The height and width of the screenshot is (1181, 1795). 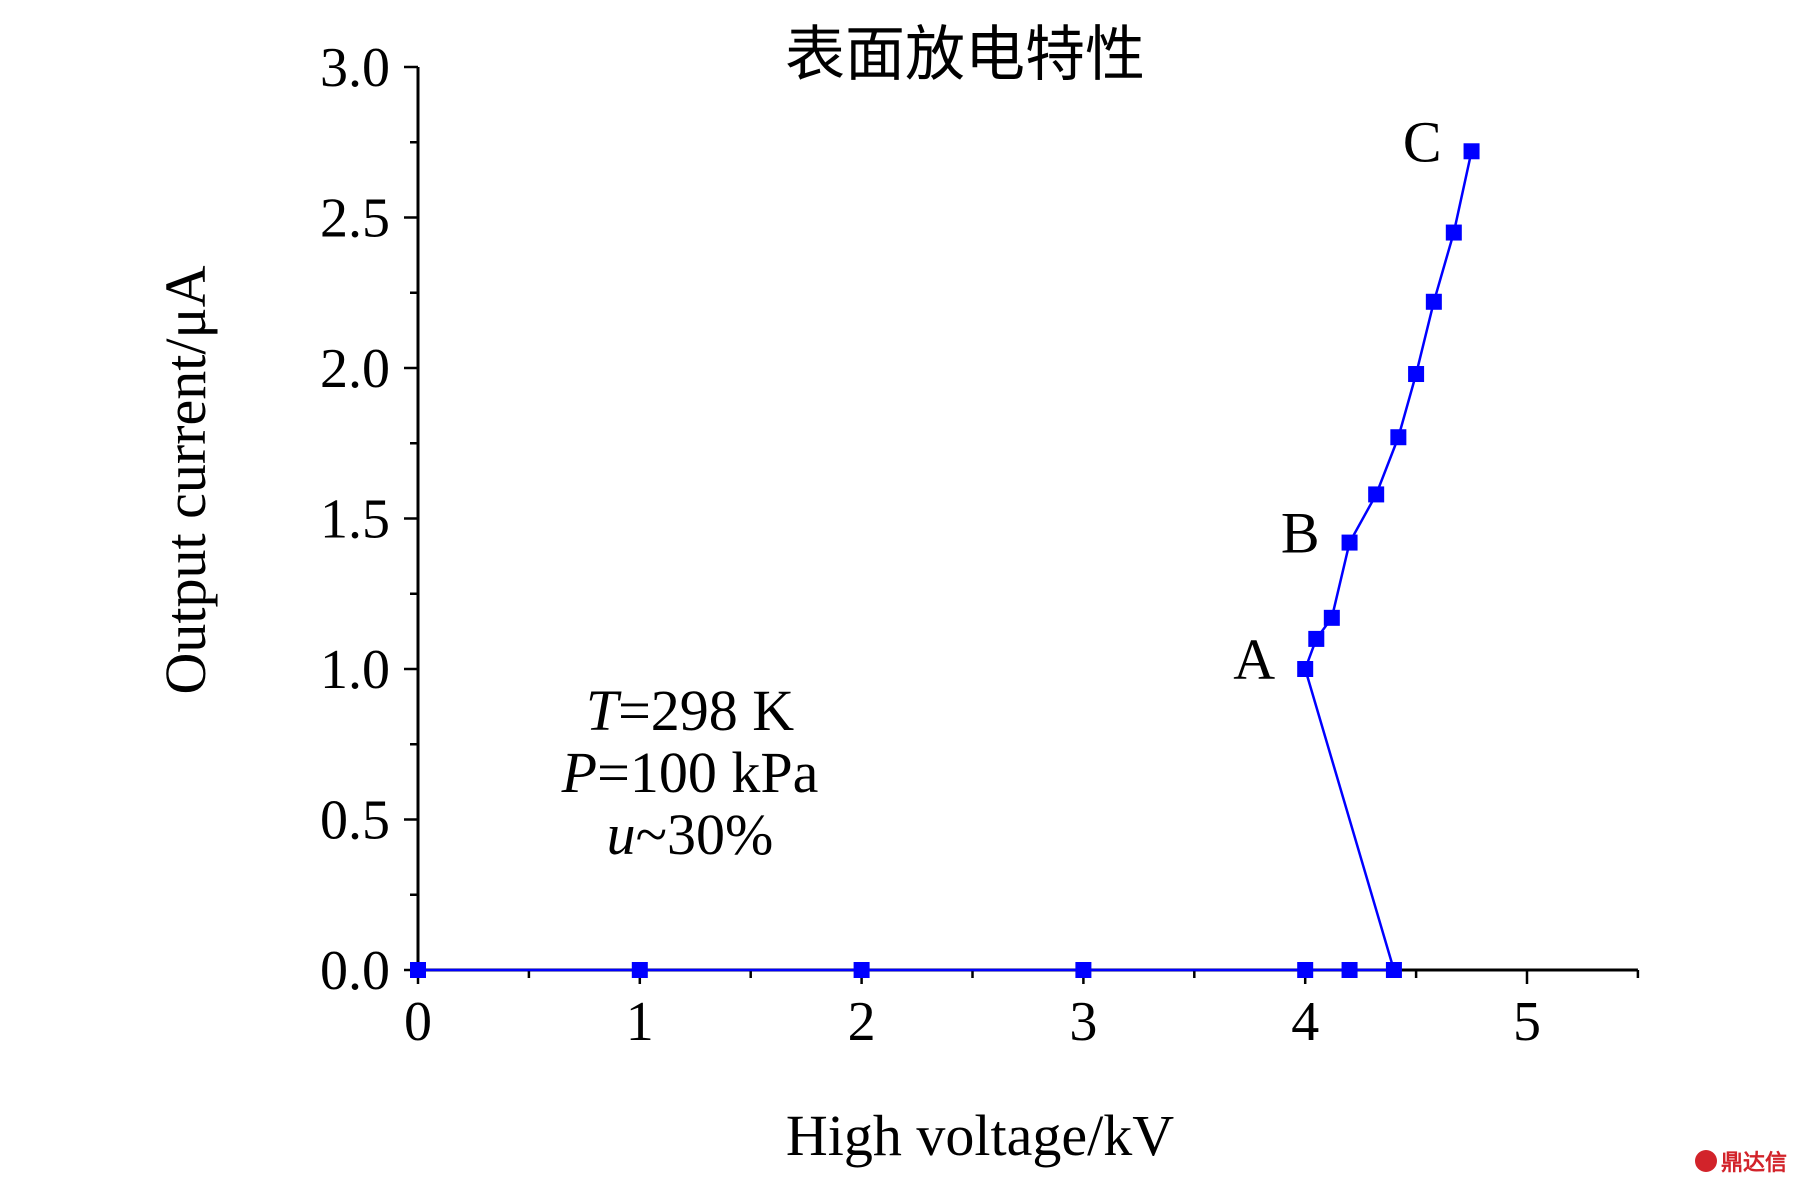 What do you see at coordinates (1705, 1161) in the screenshot?
I see `watermark-logo-icon` at bounding box center [1705, 1161].